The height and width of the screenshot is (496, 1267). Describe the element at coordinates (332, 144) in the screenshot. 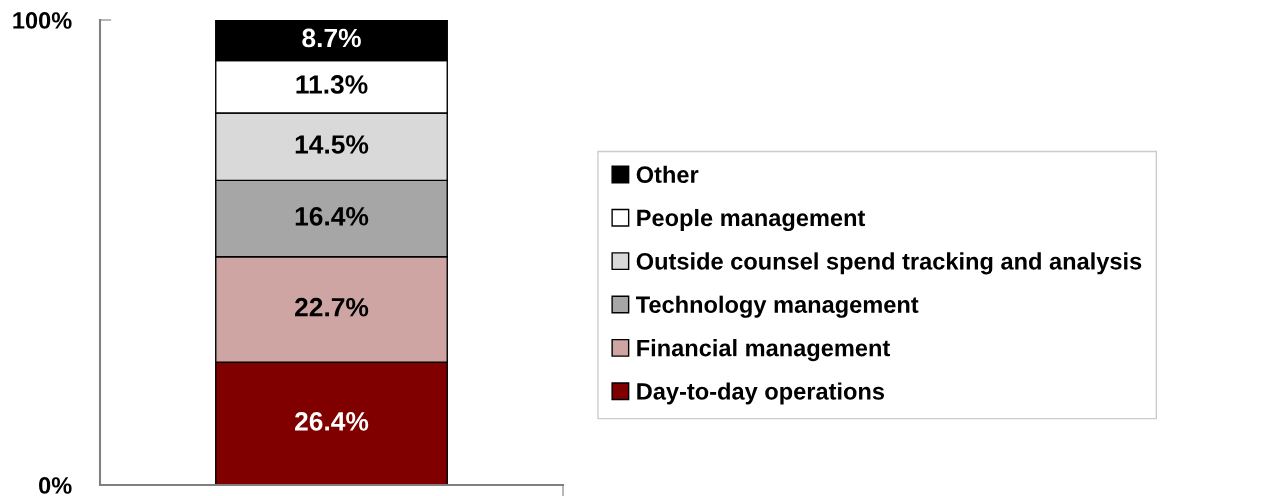

I see `data-label: 14.5%` at that location.